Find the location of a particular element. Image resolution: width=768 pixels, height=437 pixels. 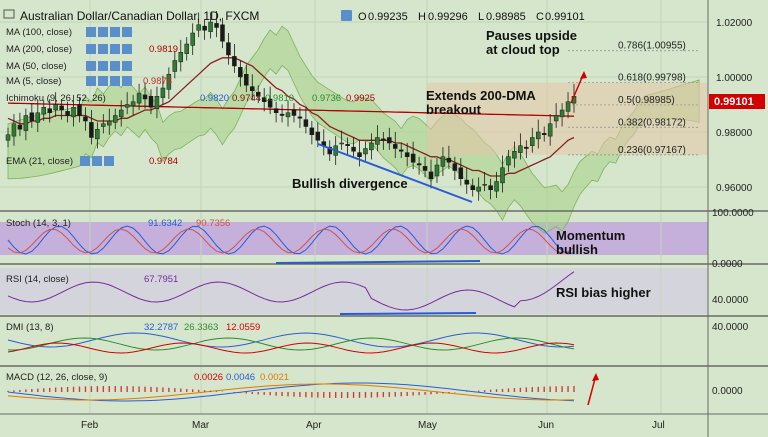

price-tag-box is located at coordinates (737, 101).